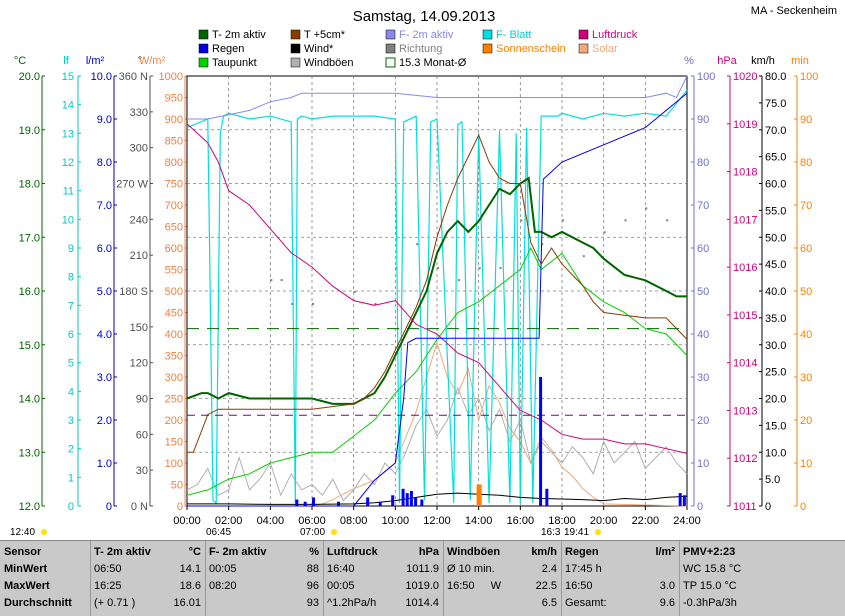  What do you see at coordinates (615, 35) in the screenshot?
I see `legend-label: Luftdruck` at bounding box center [615, 35].